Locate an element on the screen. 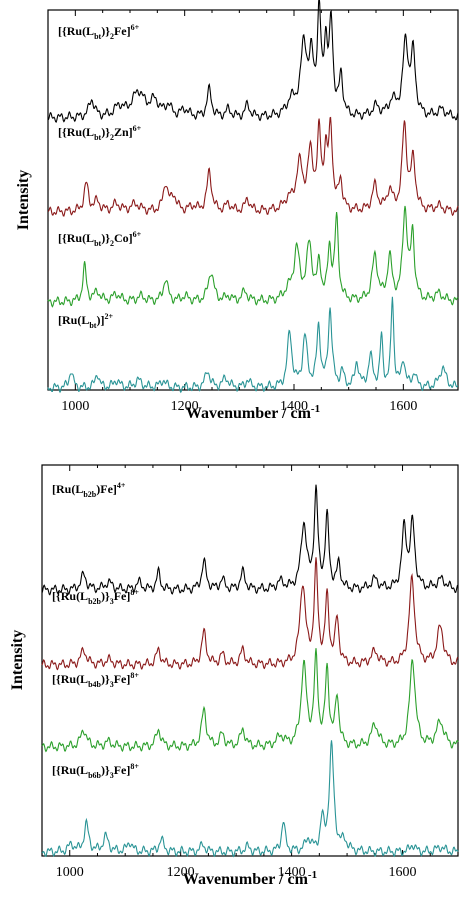 This screenshot has height=911, width=461. spectrum-label-2: [{Ru(Lbt)}2Co]6+ is located at coordinates (100, 239).